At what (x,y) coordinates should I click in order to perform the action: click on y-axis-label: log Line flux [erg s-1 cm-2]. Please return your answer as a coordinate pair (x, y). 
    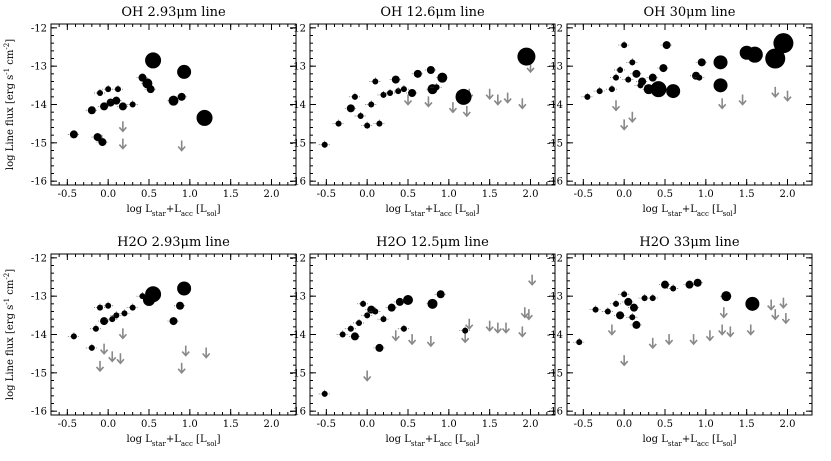
    Looking at the image, I should click on (9, 104).